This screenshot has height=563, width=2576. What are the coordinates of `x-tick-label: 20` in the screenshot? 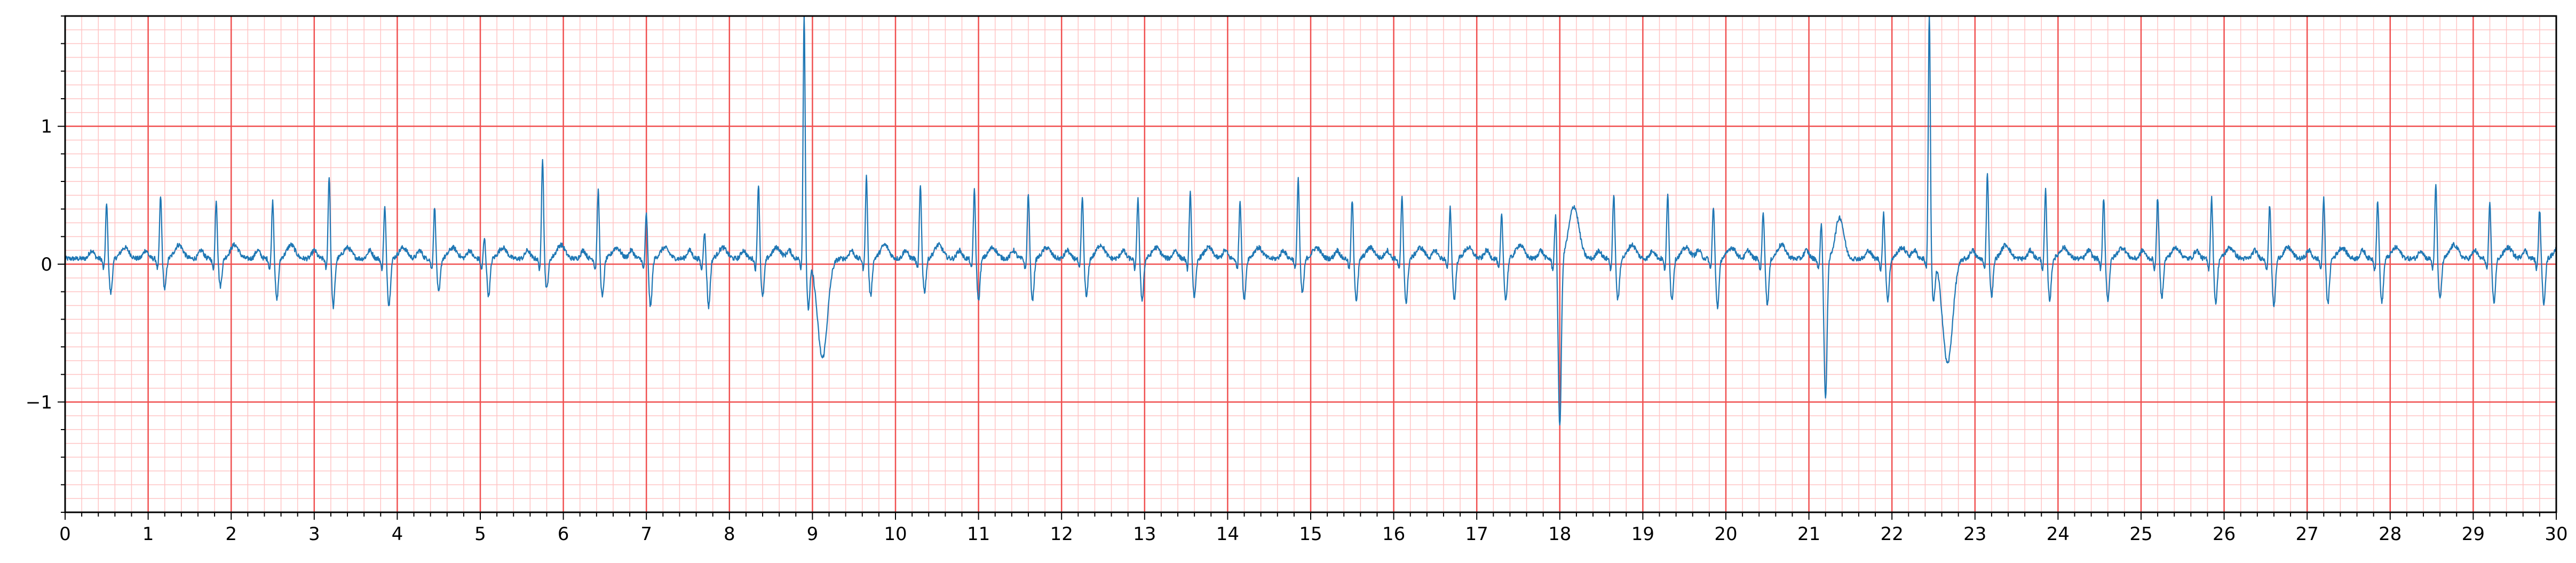 It's located at (1725, 534).